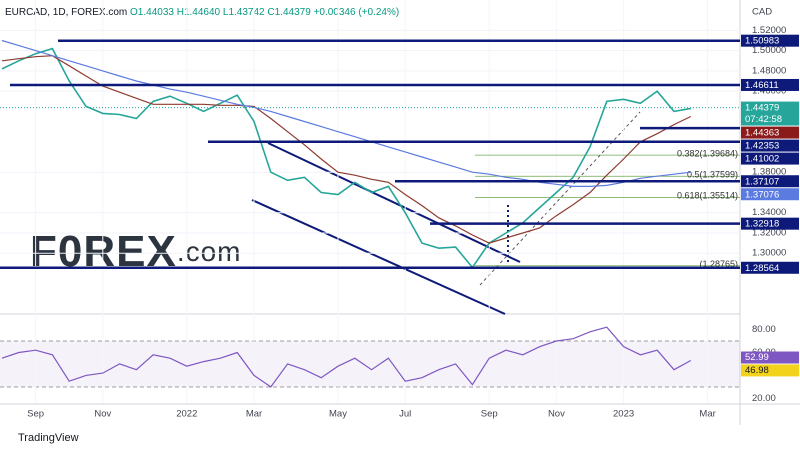 This screenshot has width=800, height=450. Describe the element at coordinates (764, 329) in the screenshot. I see `y2-tick-label: 80.00` at that location.